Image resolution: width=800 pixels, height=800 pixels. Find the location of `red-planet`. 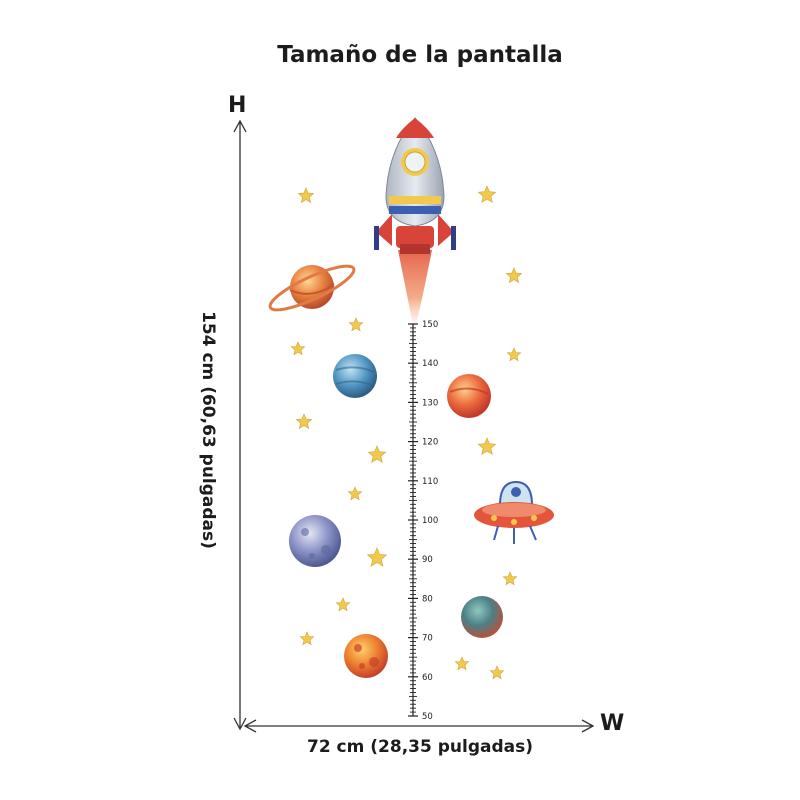

red-planet is located at coordinates (469, 396).